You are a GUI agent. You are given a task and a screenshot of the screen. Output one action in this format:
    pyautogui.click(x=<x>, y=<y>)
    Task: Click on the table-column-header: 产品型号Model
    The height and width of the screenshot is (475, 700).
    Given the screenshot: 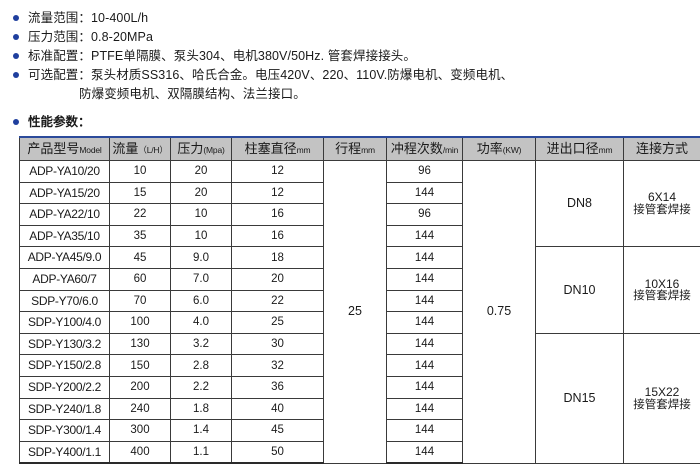 What is the action you would take?
    pyautogui.click(x=64, y=148)
    